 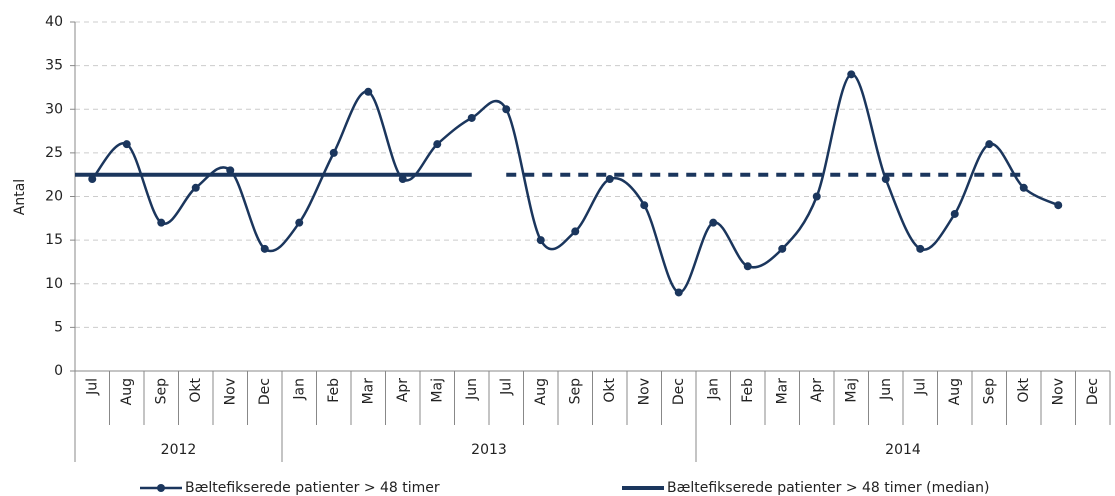 I want to click on legend-label: Bæltefikserede patienter > 48 timer, so click(x=312, y=488).